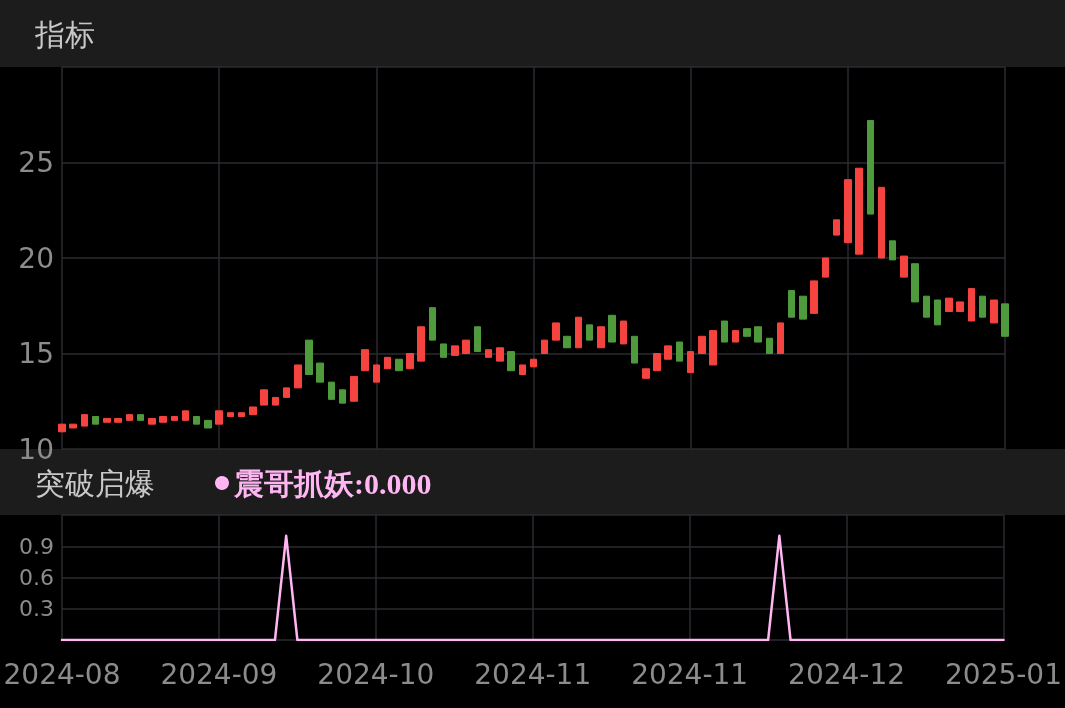 This screenshot has height=708, width=1065. What do you see at coordinates (36, 162) in the screenshot?
I see `y-tick-label: 25` at bounding box center [36, 162].